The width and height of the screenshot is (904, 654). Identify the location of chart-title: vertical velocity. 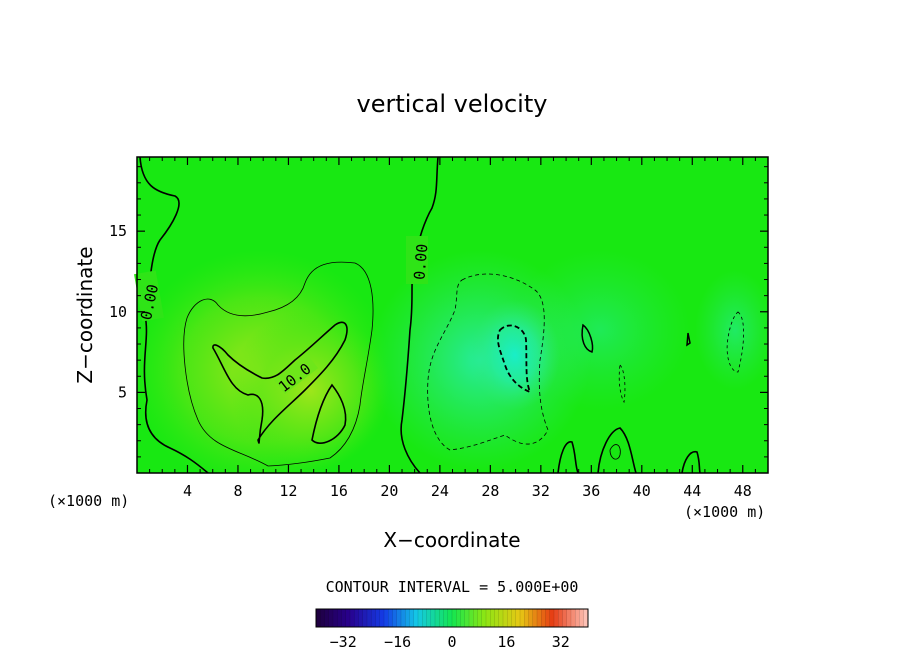
(452, 104).